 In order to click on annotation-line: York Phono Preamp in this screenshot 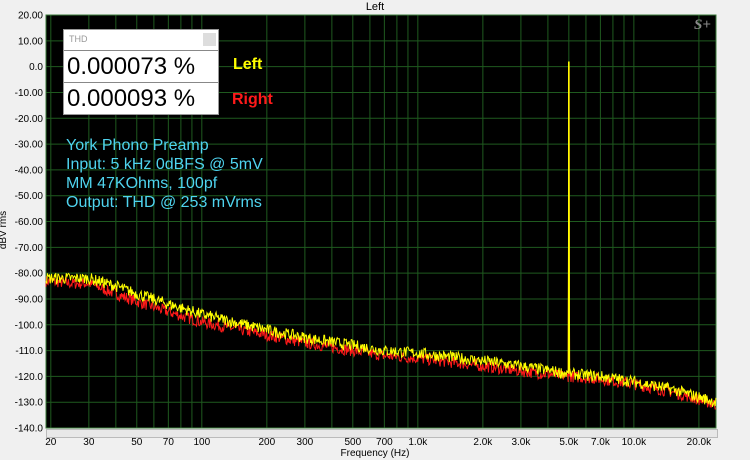, I will do `click(137, 145)`.